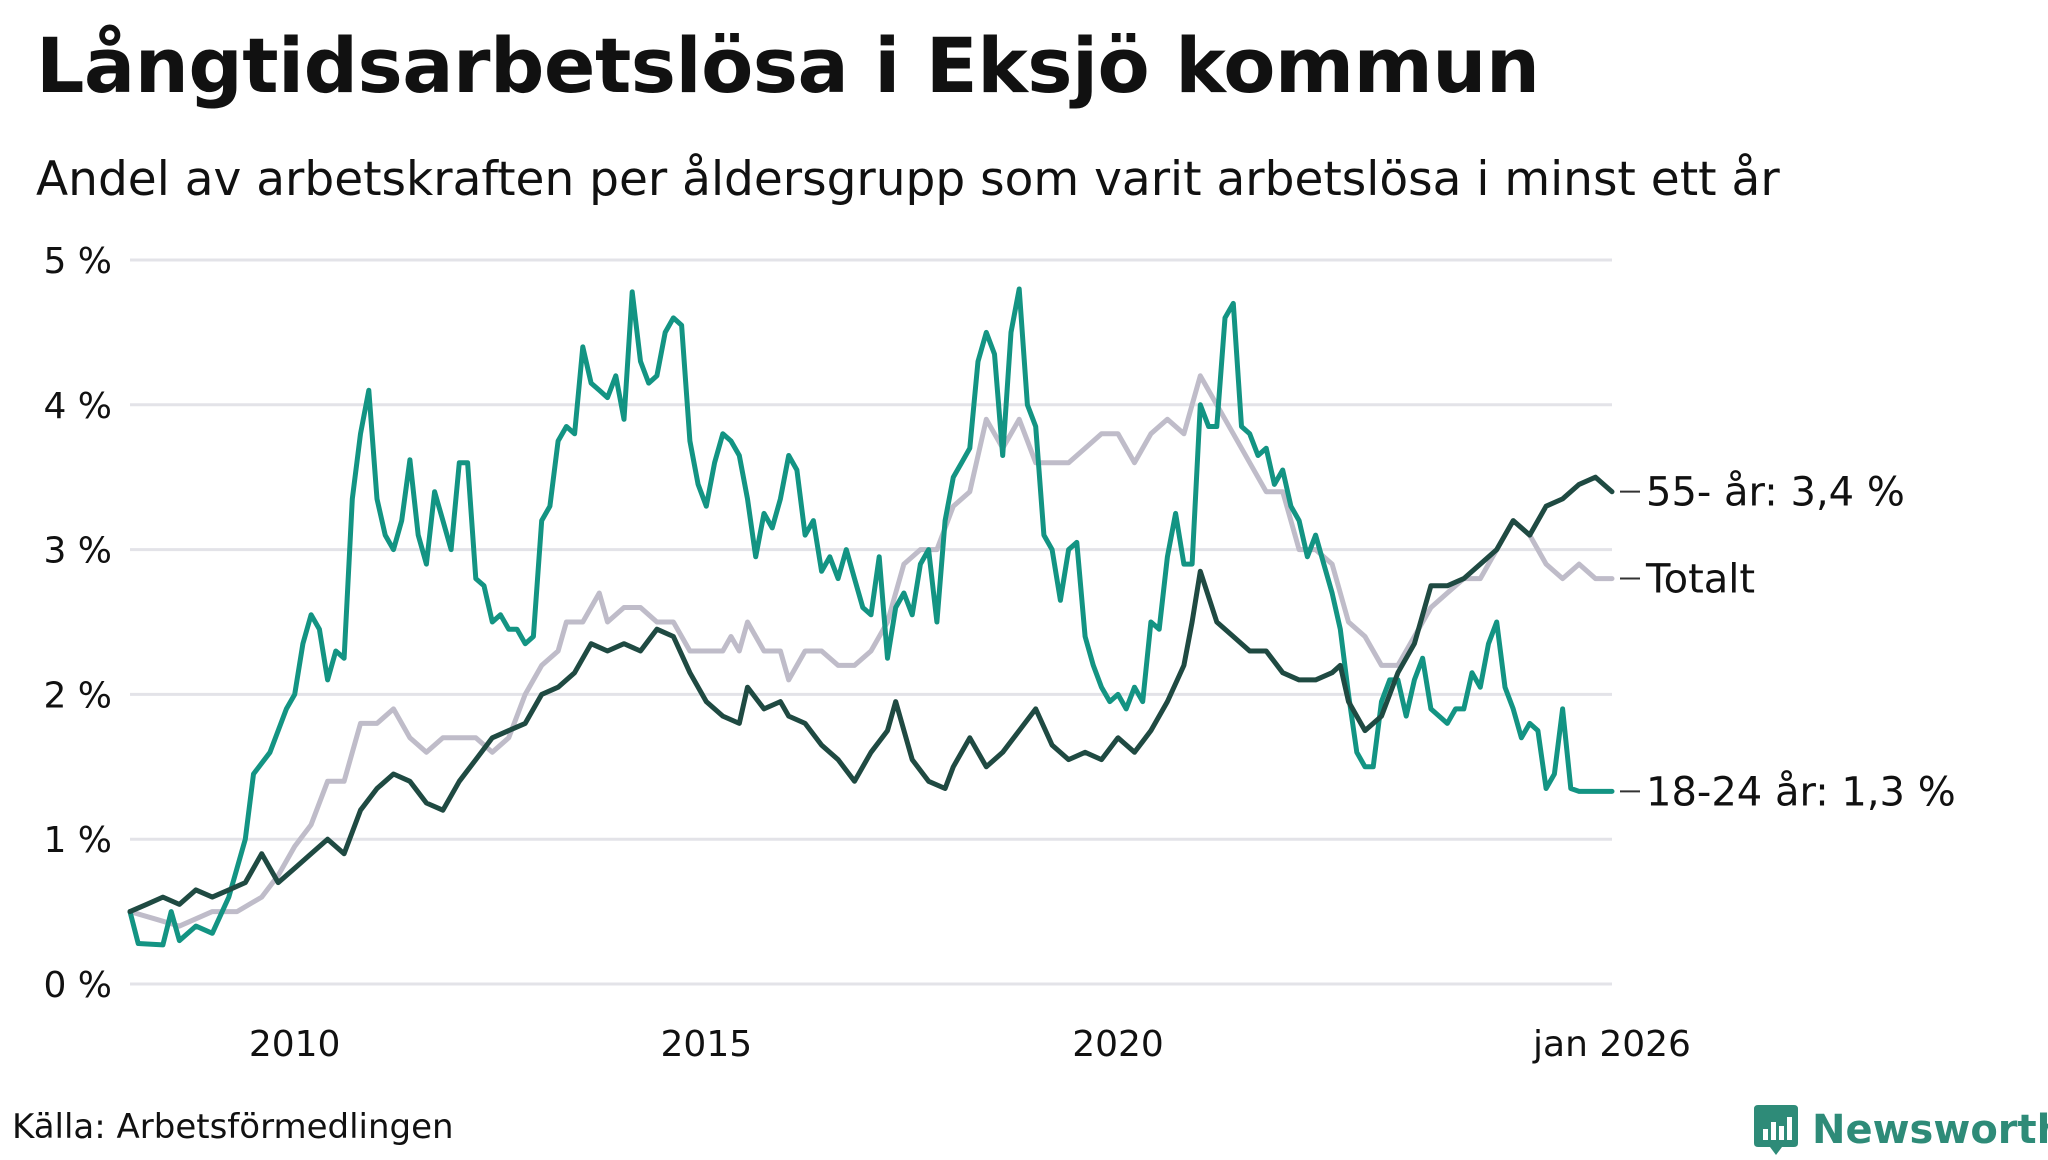 The height and width of the screenshot is (1160, 2048). I want to click on brand-name: Newsworthy, so click(1930, 1130).